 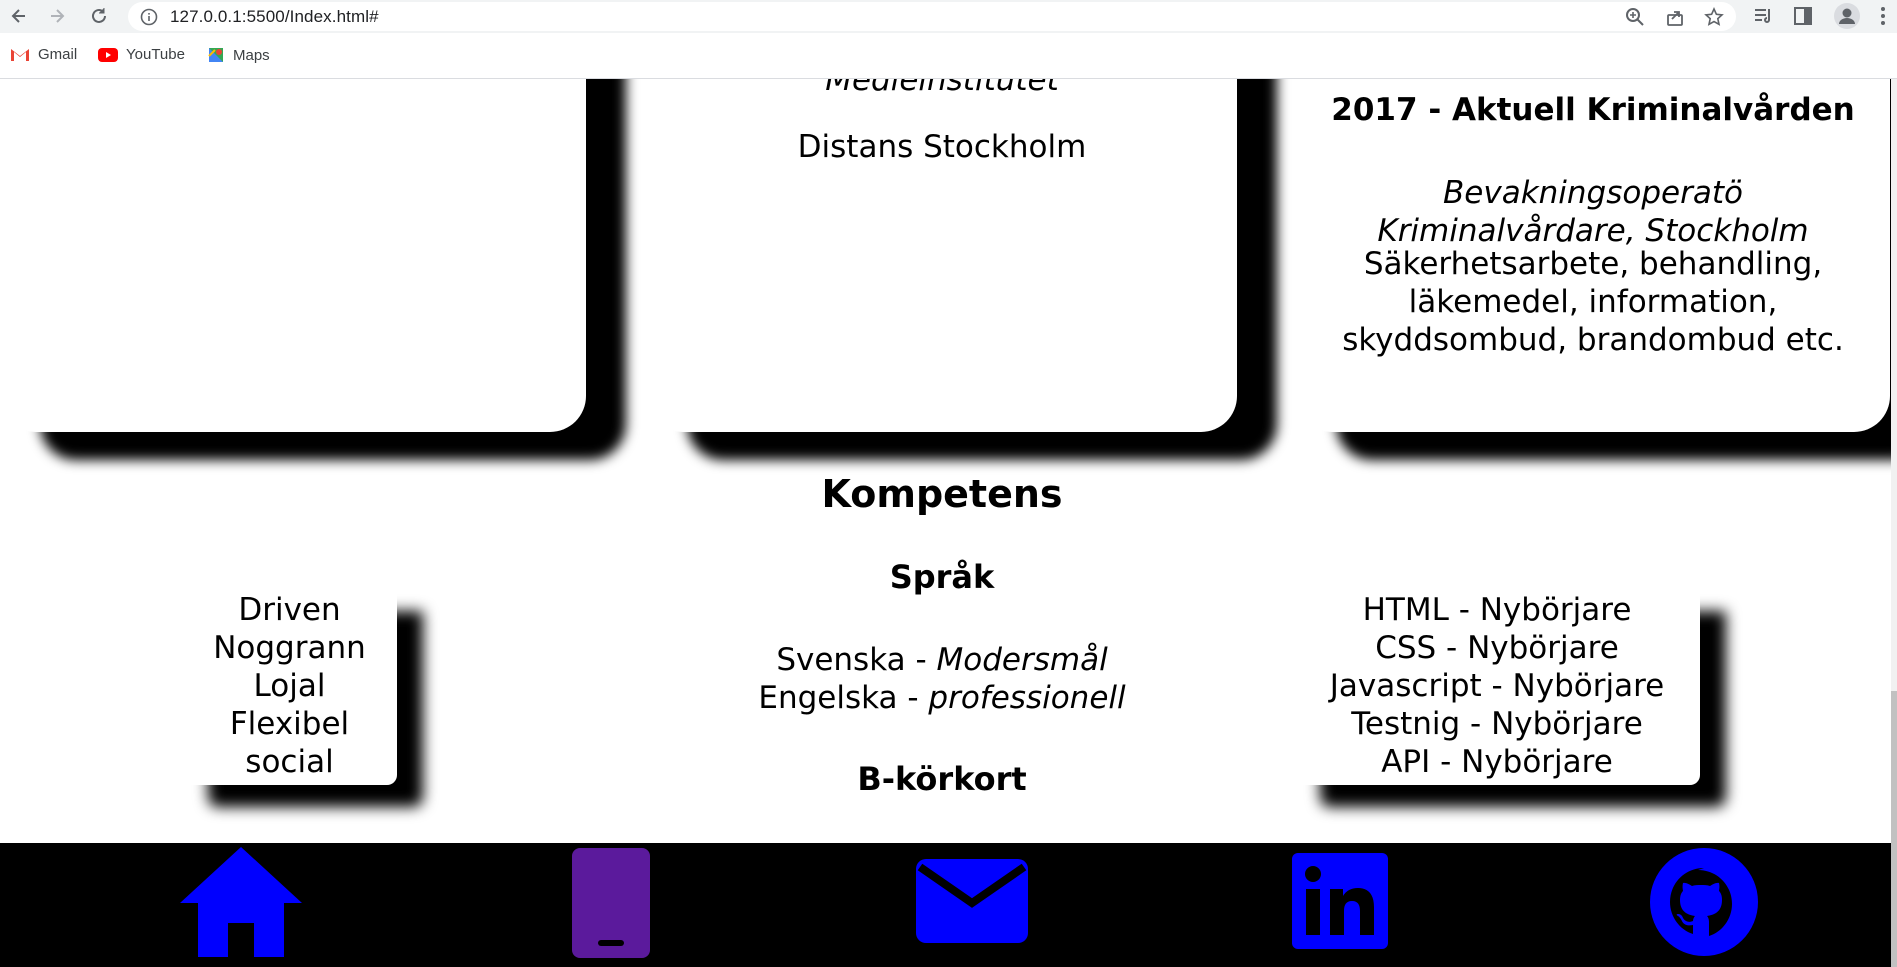 I want to click on skill-item: HTML - Nybörjare, so click(x=1497, y=610).